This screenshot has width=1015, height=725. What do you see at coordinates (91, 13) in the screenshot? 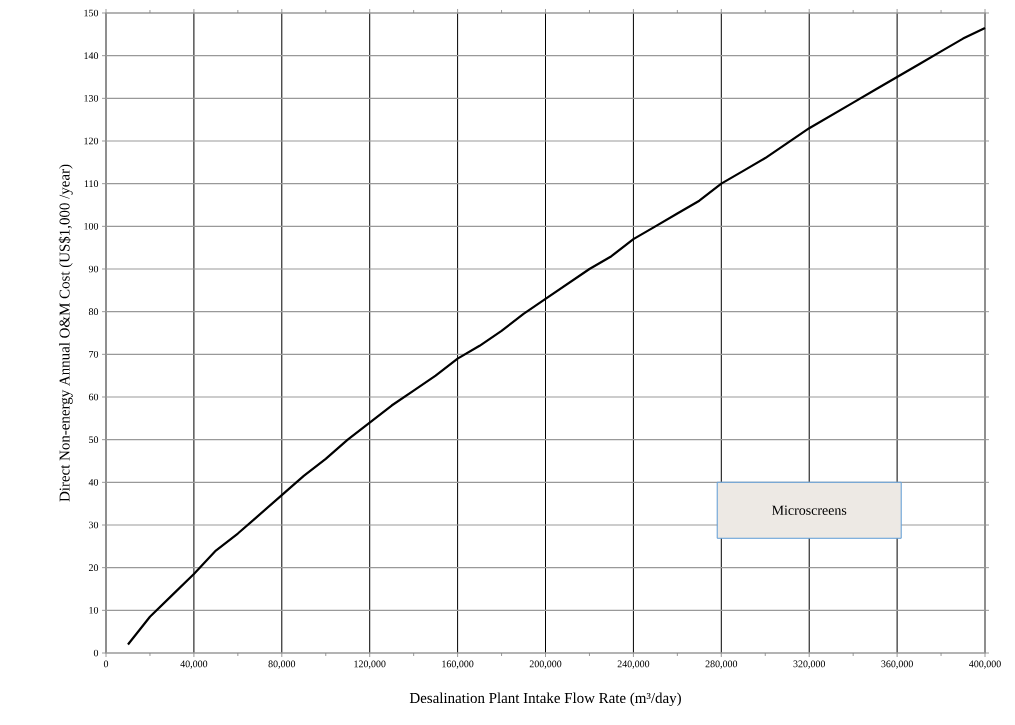
I see `y-tick-label: 150` at bounding box center [91, 13].